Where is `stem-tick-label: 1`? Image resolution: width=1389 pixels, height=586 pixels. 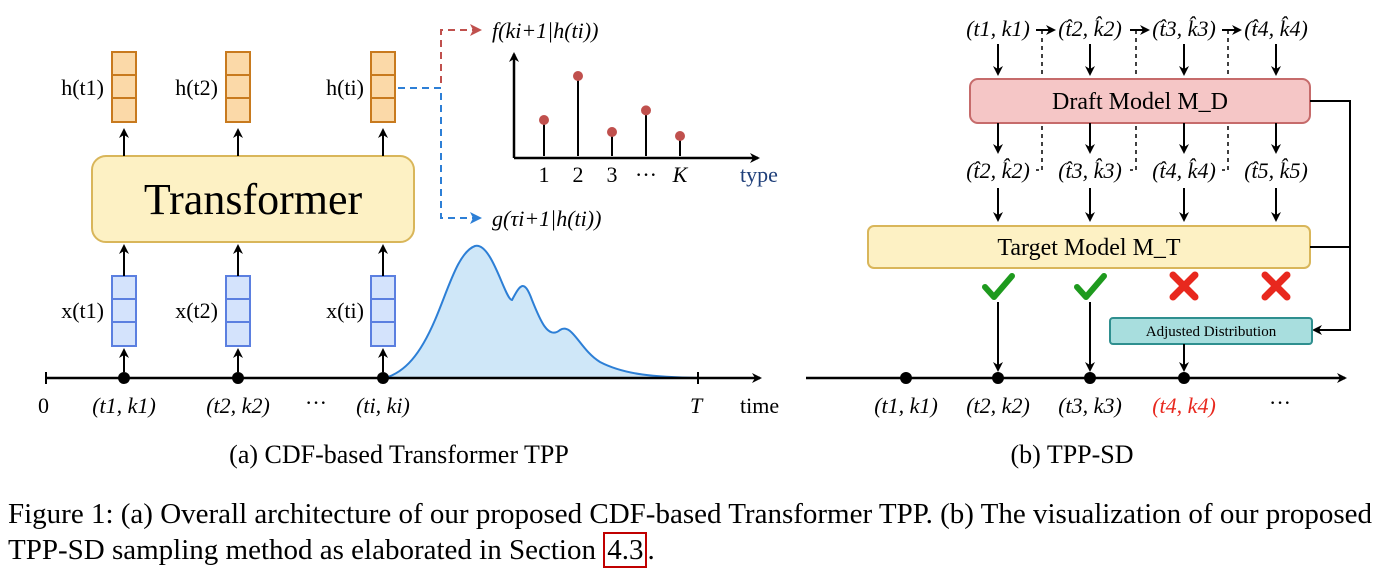
stem-tick-label: 1 is located at coordinates (544, 174).